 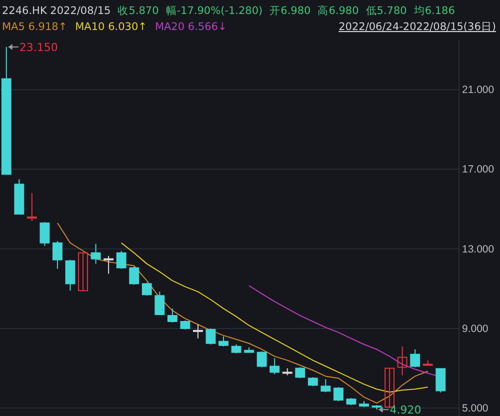 I want to click on text: 高6.980, so click(x=338, y=10).